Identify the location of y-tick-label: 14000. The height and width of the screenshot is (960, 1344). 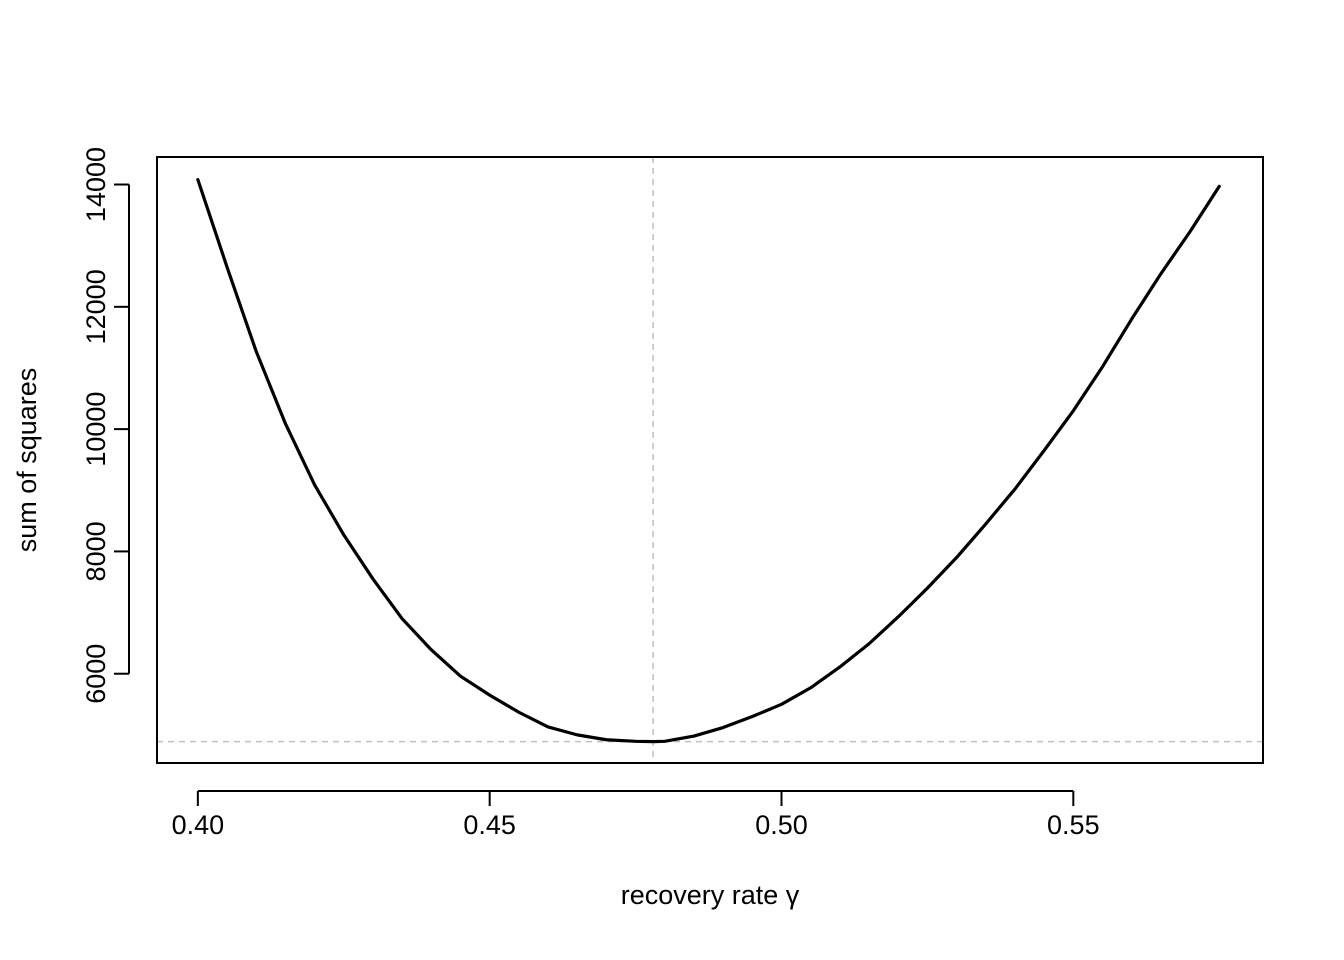
(96, 184).